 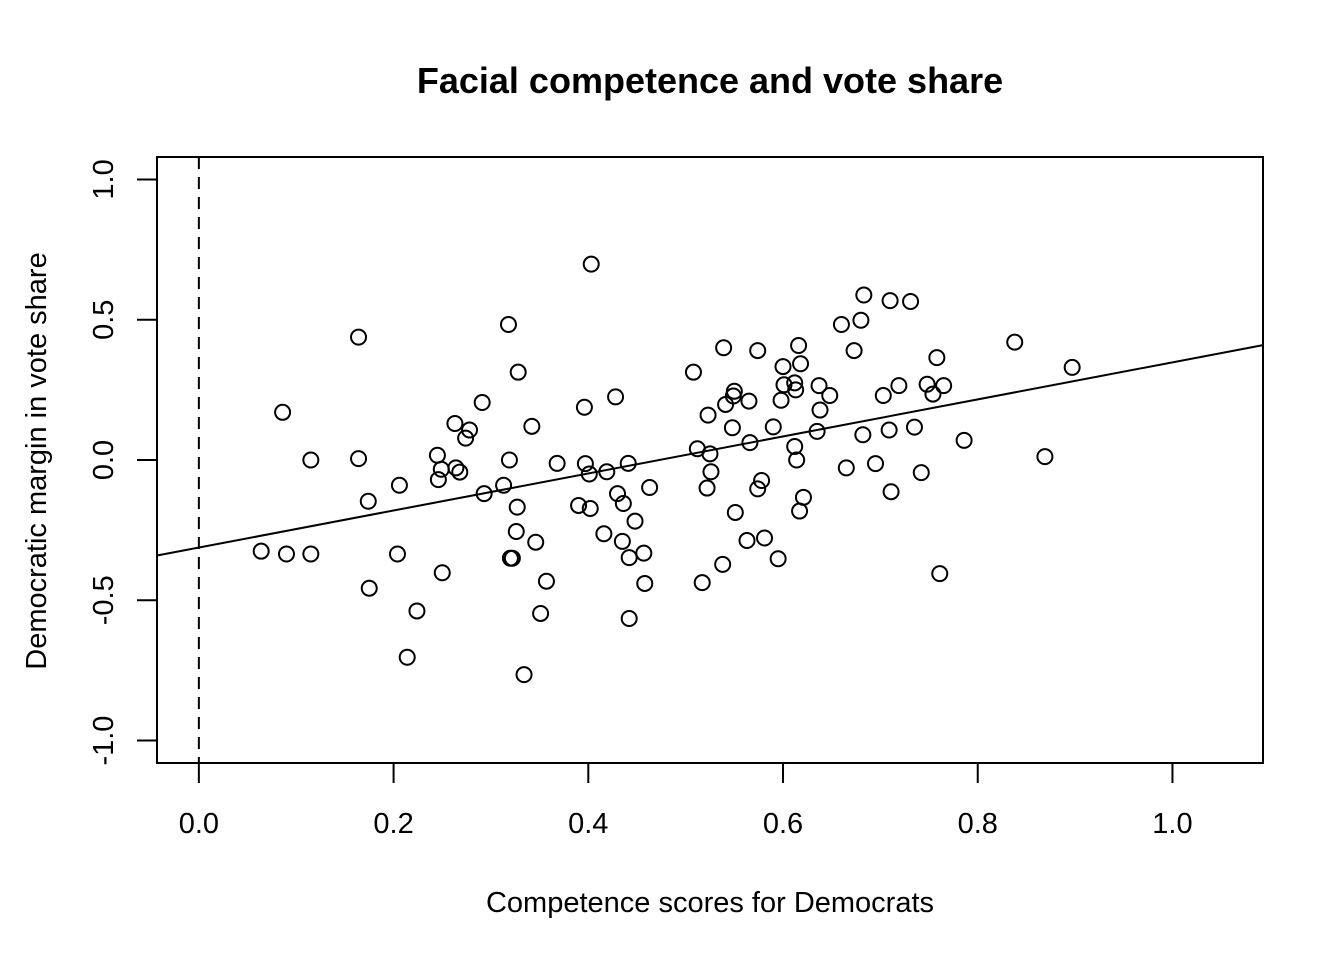 I want to click on x-tick-label: 0.6, so click(x=783, y=824).